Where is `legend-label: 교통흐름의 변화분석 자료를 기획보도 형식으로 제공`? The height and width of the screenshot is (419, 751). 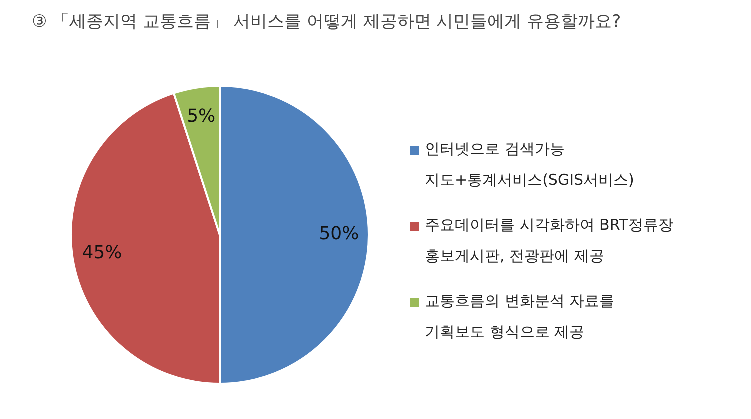 legend-label: 교통흐름의 변화분석 자료를 기획보도 형식으로 제공 is located at coordinates (520, 317).